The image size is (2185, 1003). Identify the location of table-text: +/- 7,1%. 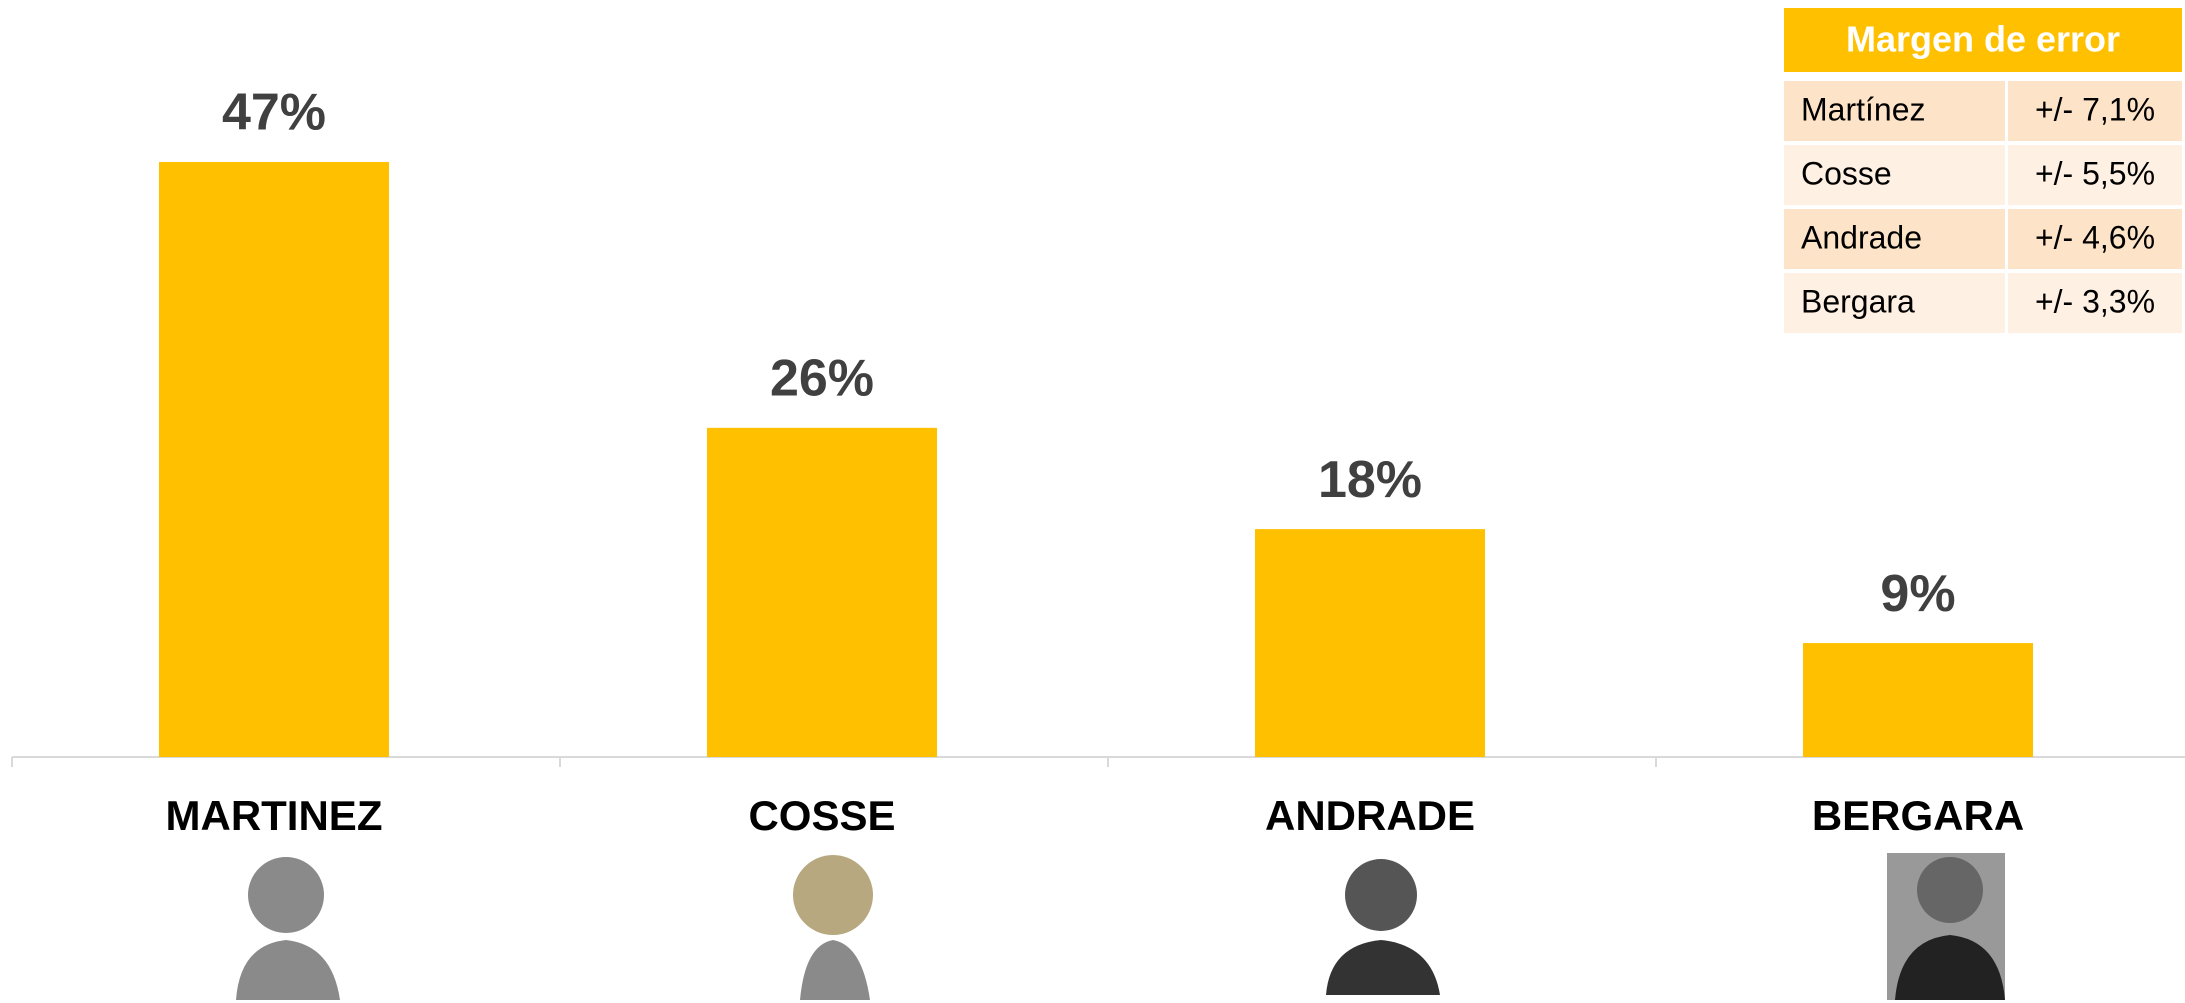
(2095, 109).